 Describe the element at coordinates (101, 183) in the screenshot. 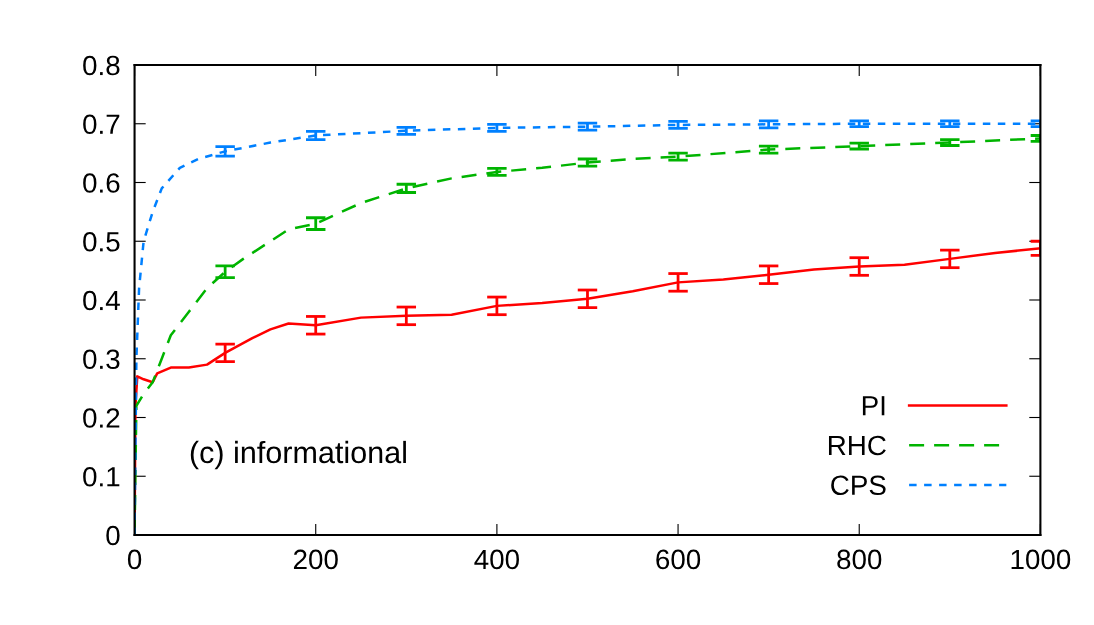

I see `y-tick-label: 0.6` at that location.